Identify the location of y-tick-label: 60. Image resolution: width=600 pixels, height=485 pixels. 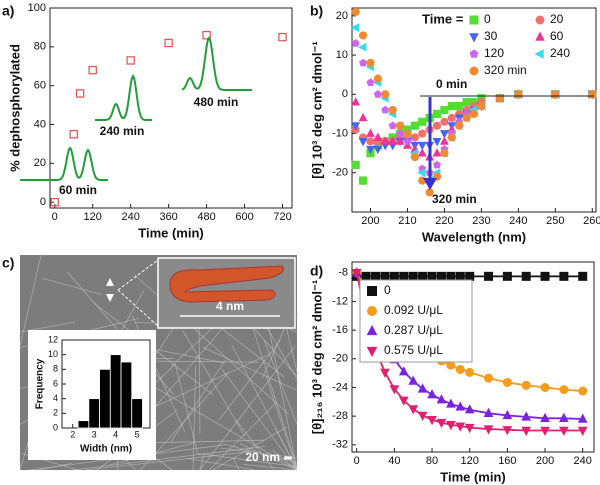
(40, 86).